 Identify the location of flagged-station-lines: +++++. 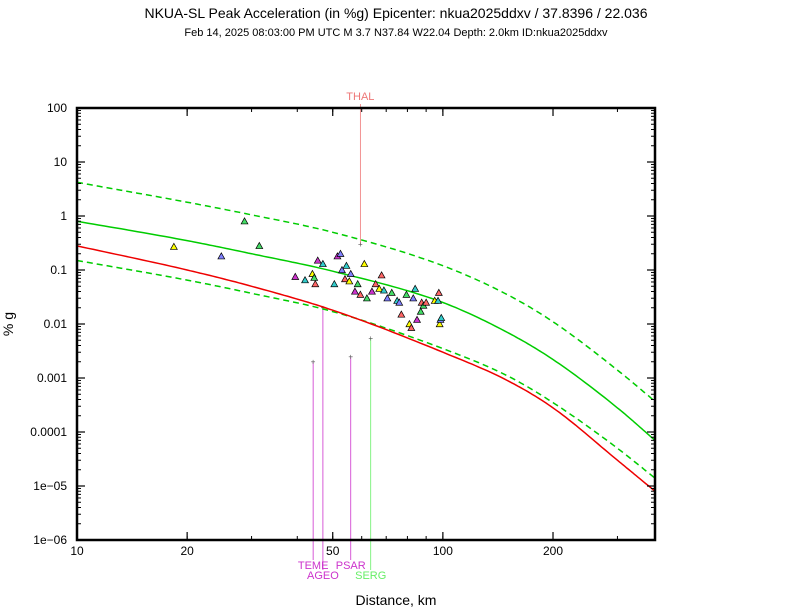
(342, 337).